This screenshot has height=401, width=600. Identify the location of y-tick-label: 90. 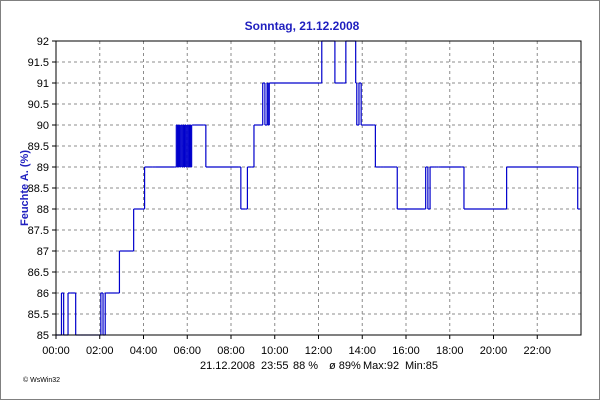
(43, 126).